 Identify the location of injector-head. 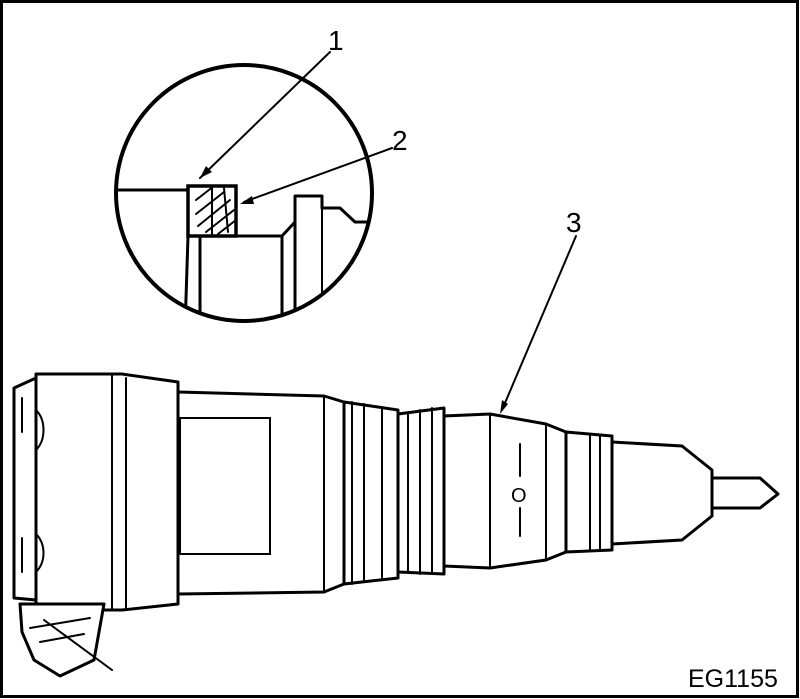
(107, 492).